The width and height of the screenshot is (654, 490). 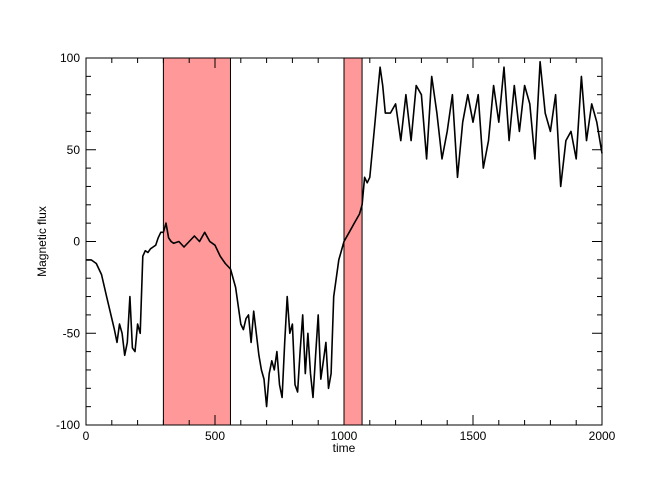 I want to click on y-tick-label: 50, so click(x=74, y=150).